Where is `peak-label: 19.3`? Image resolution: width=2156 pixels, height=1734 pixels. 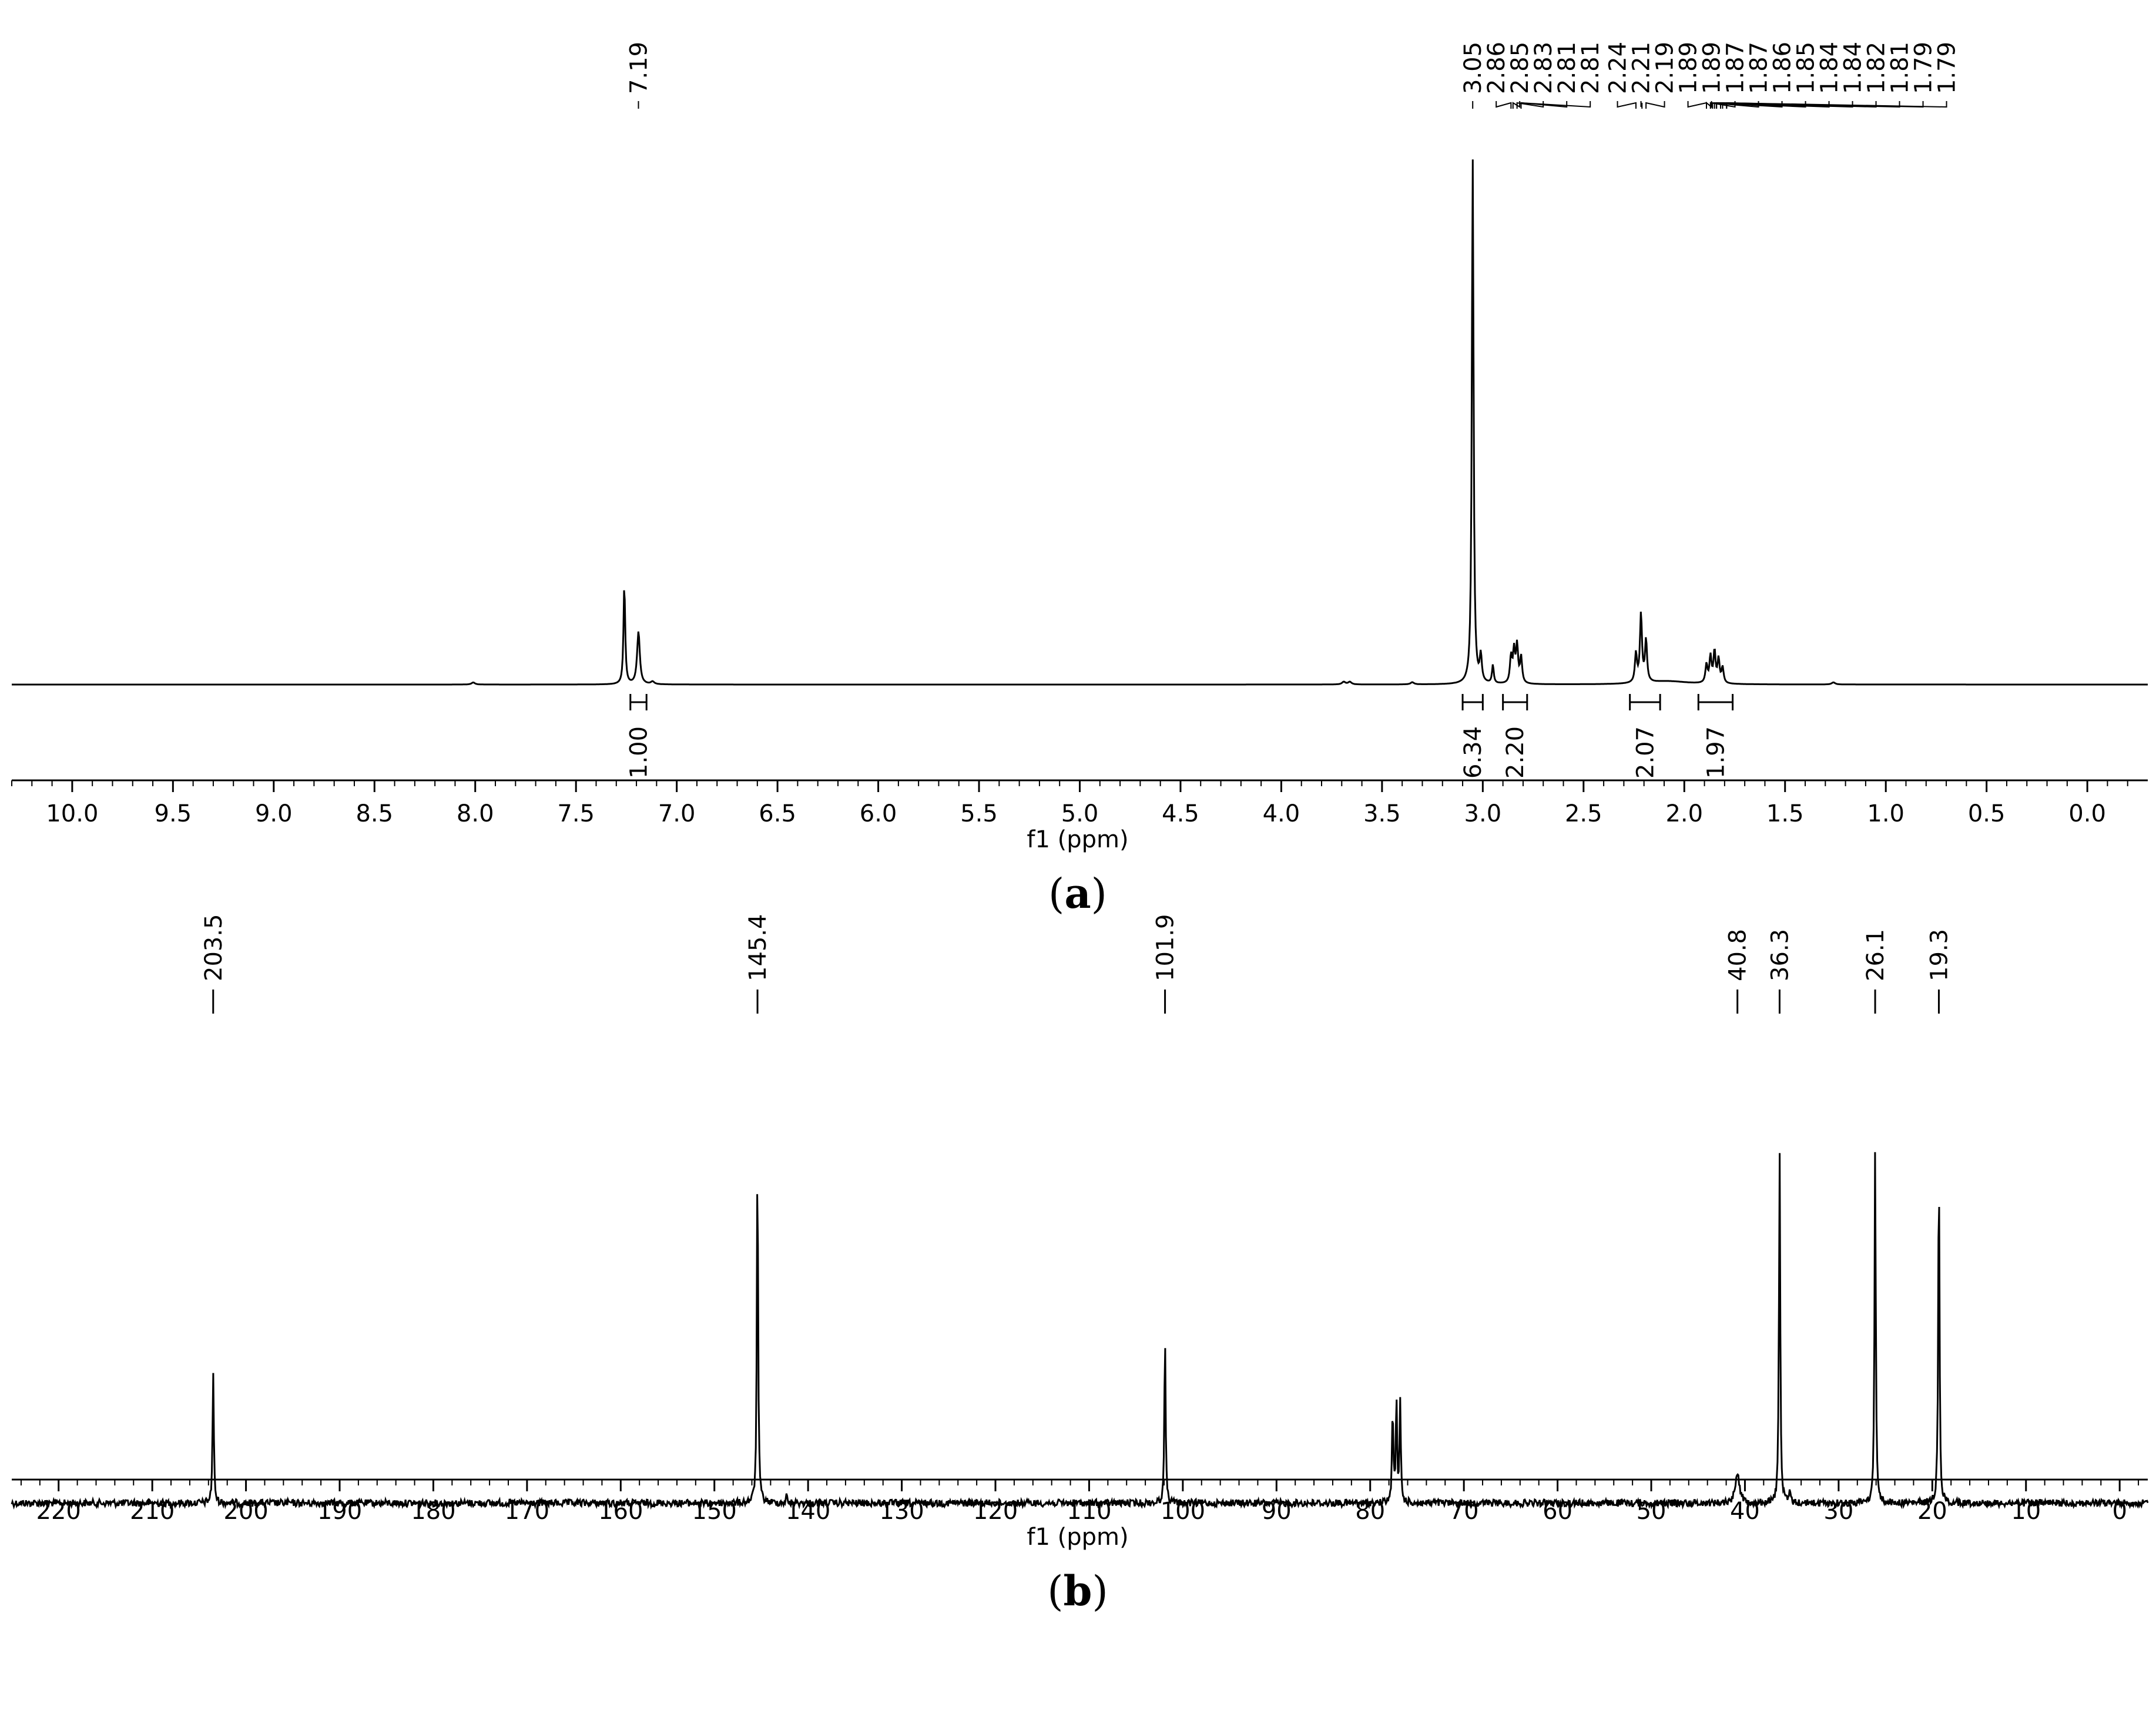
peak-label: 19.3 is located at coordinates (1940, 971).